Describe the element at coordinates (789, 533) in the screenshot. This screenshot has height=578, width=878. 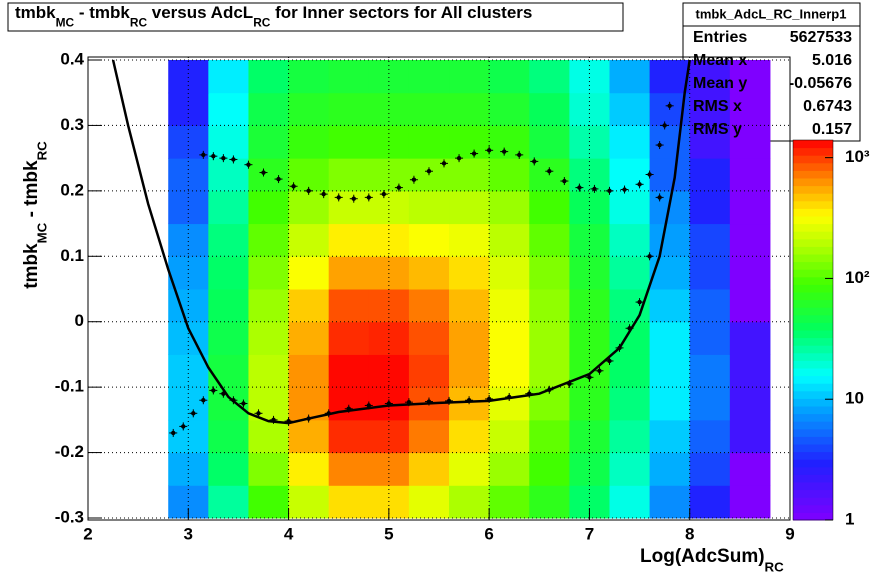
I see `x-tick-label: 9` at that location.